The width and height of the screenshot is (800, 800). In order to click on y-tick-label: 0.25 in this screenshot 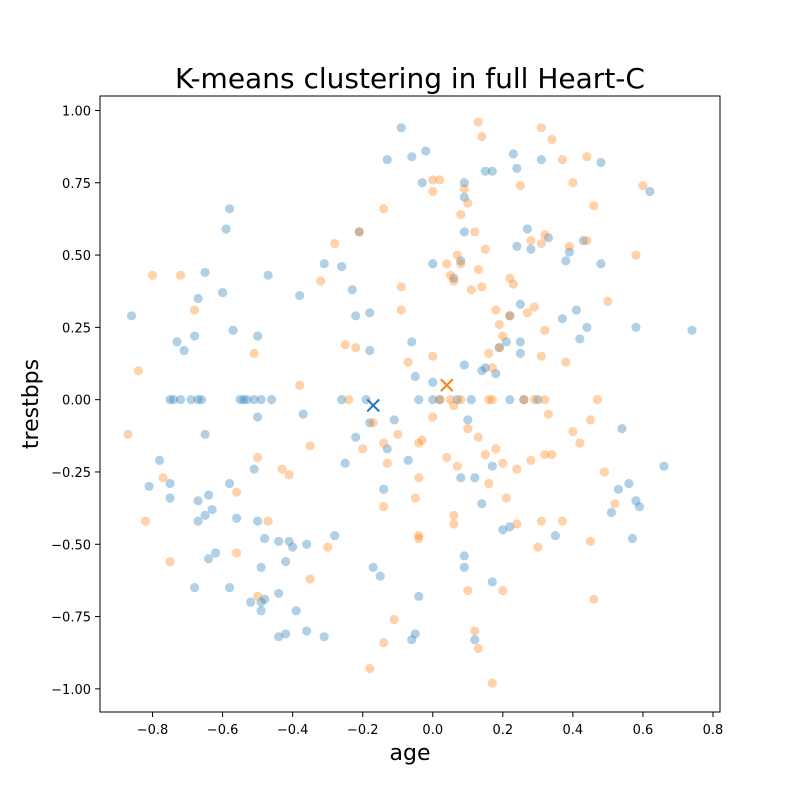, I will do `click(76, 328)`.